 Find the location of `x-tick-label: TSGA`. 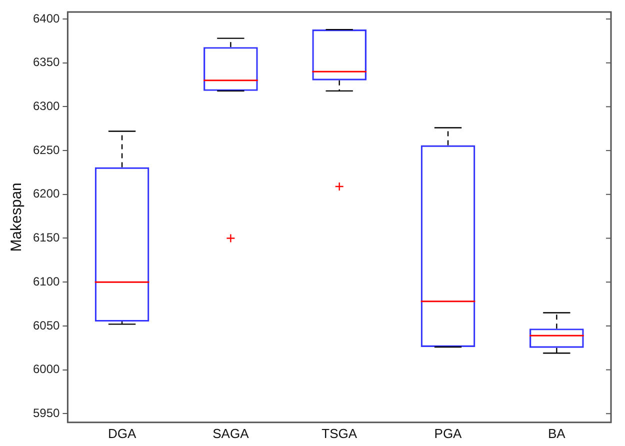

x-tick-label: TSGA is located at coordinates (340, 433).